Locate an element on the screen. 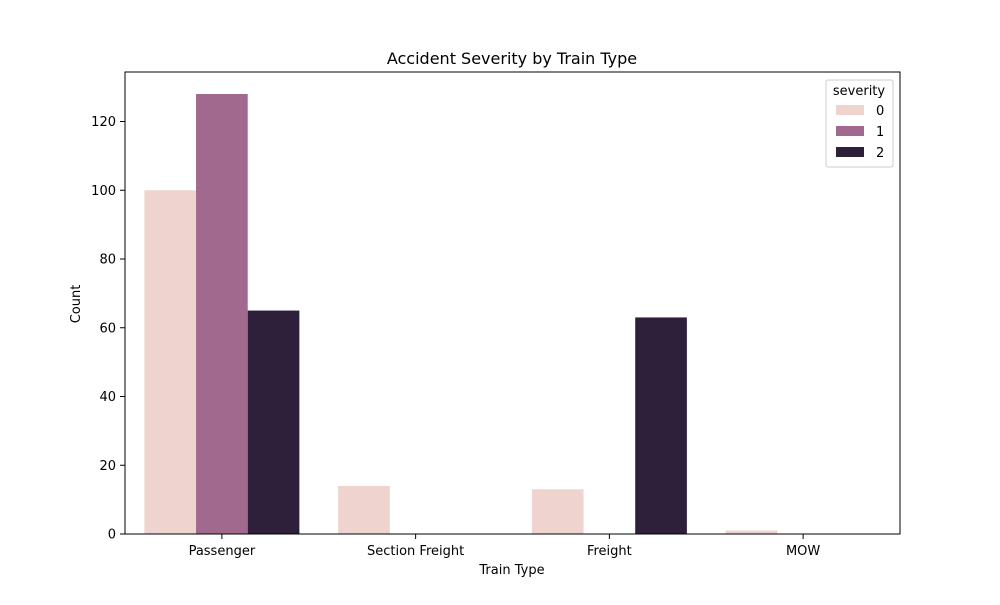 Image resolution: width=1000 pixels, height=605 pixels. y-tick-label: 100 is located at coordinates (103, 191).